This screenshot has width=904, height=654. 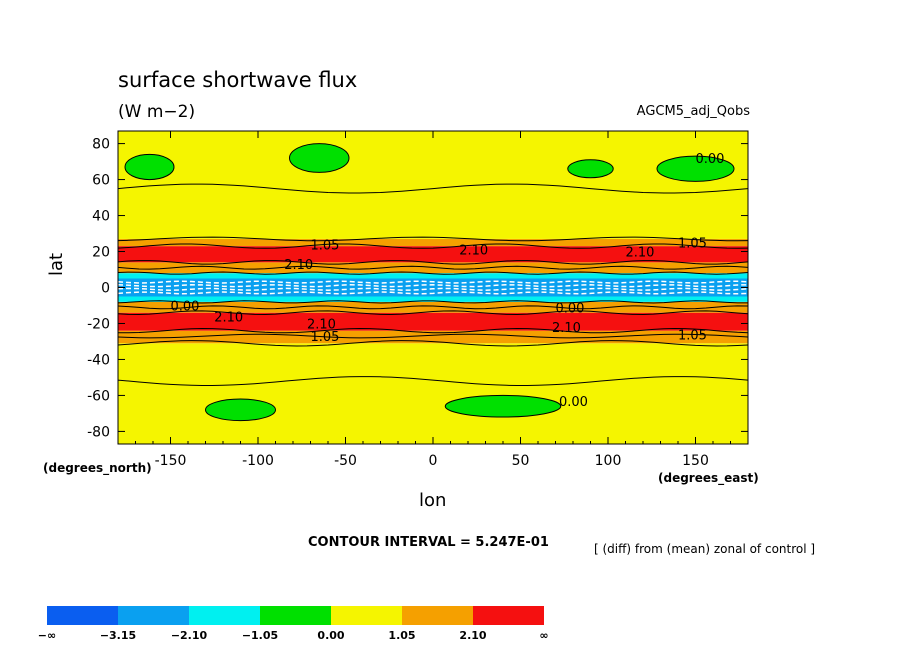 I want to click on colorbar-label-2: −2.10, so click(x=189, y=635).